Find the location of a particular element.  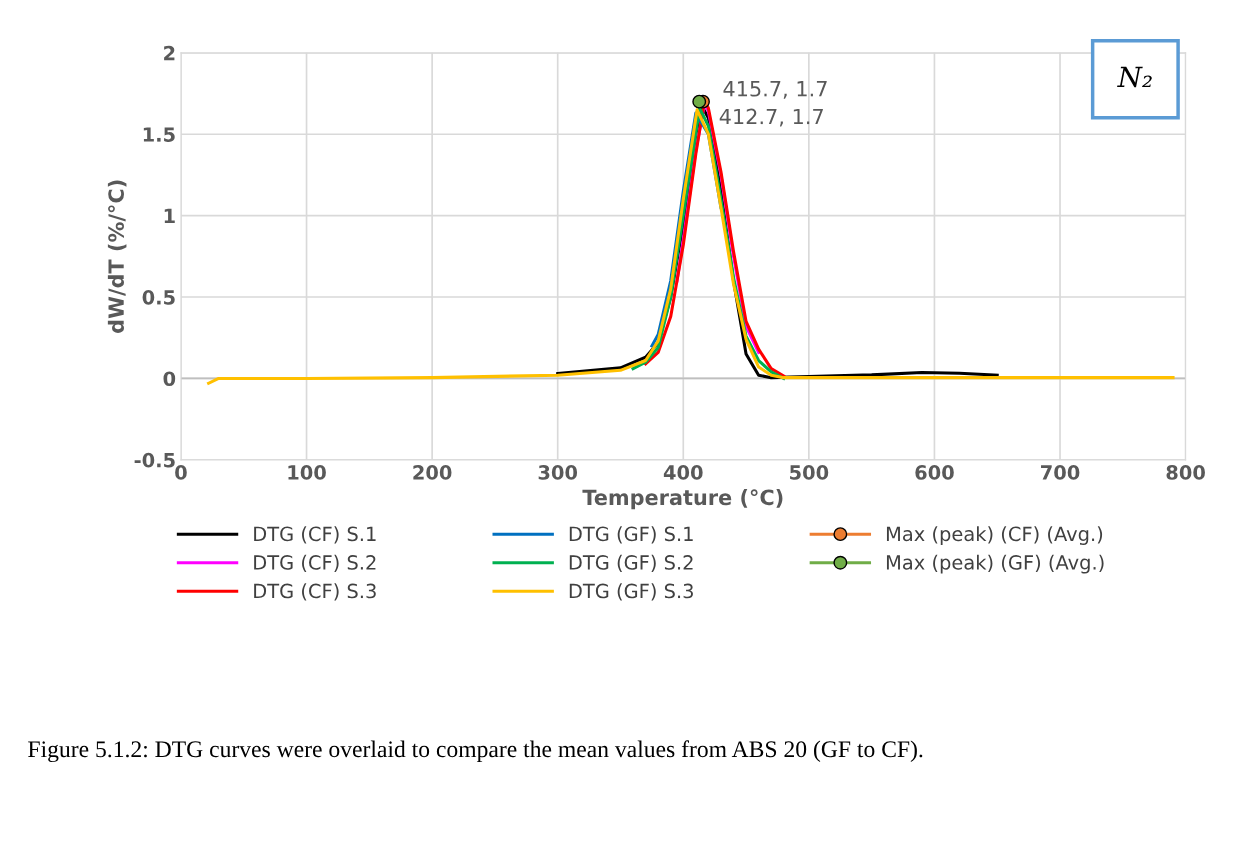

data-label: 412.7, 1.7 is located at coordinates (771, 117).